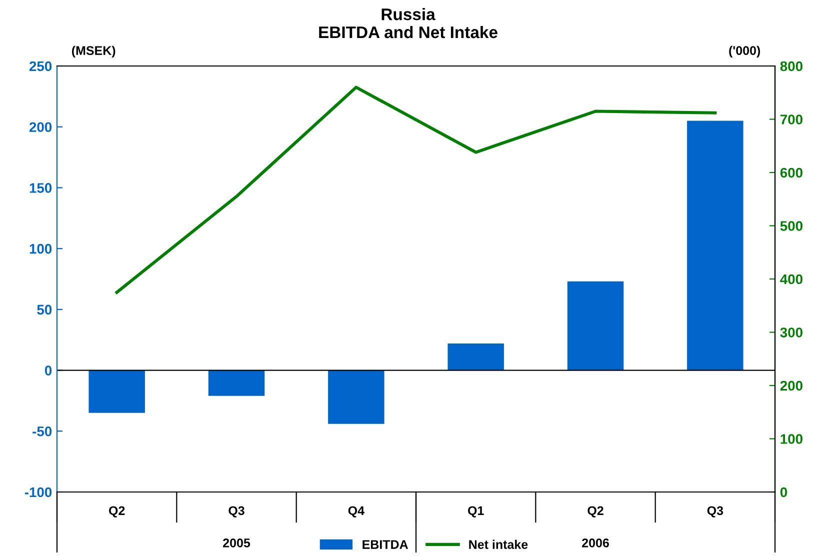 This screenshot has width=816, height=556. I want to click on legend-label: EBITDA, so click(385, 544).